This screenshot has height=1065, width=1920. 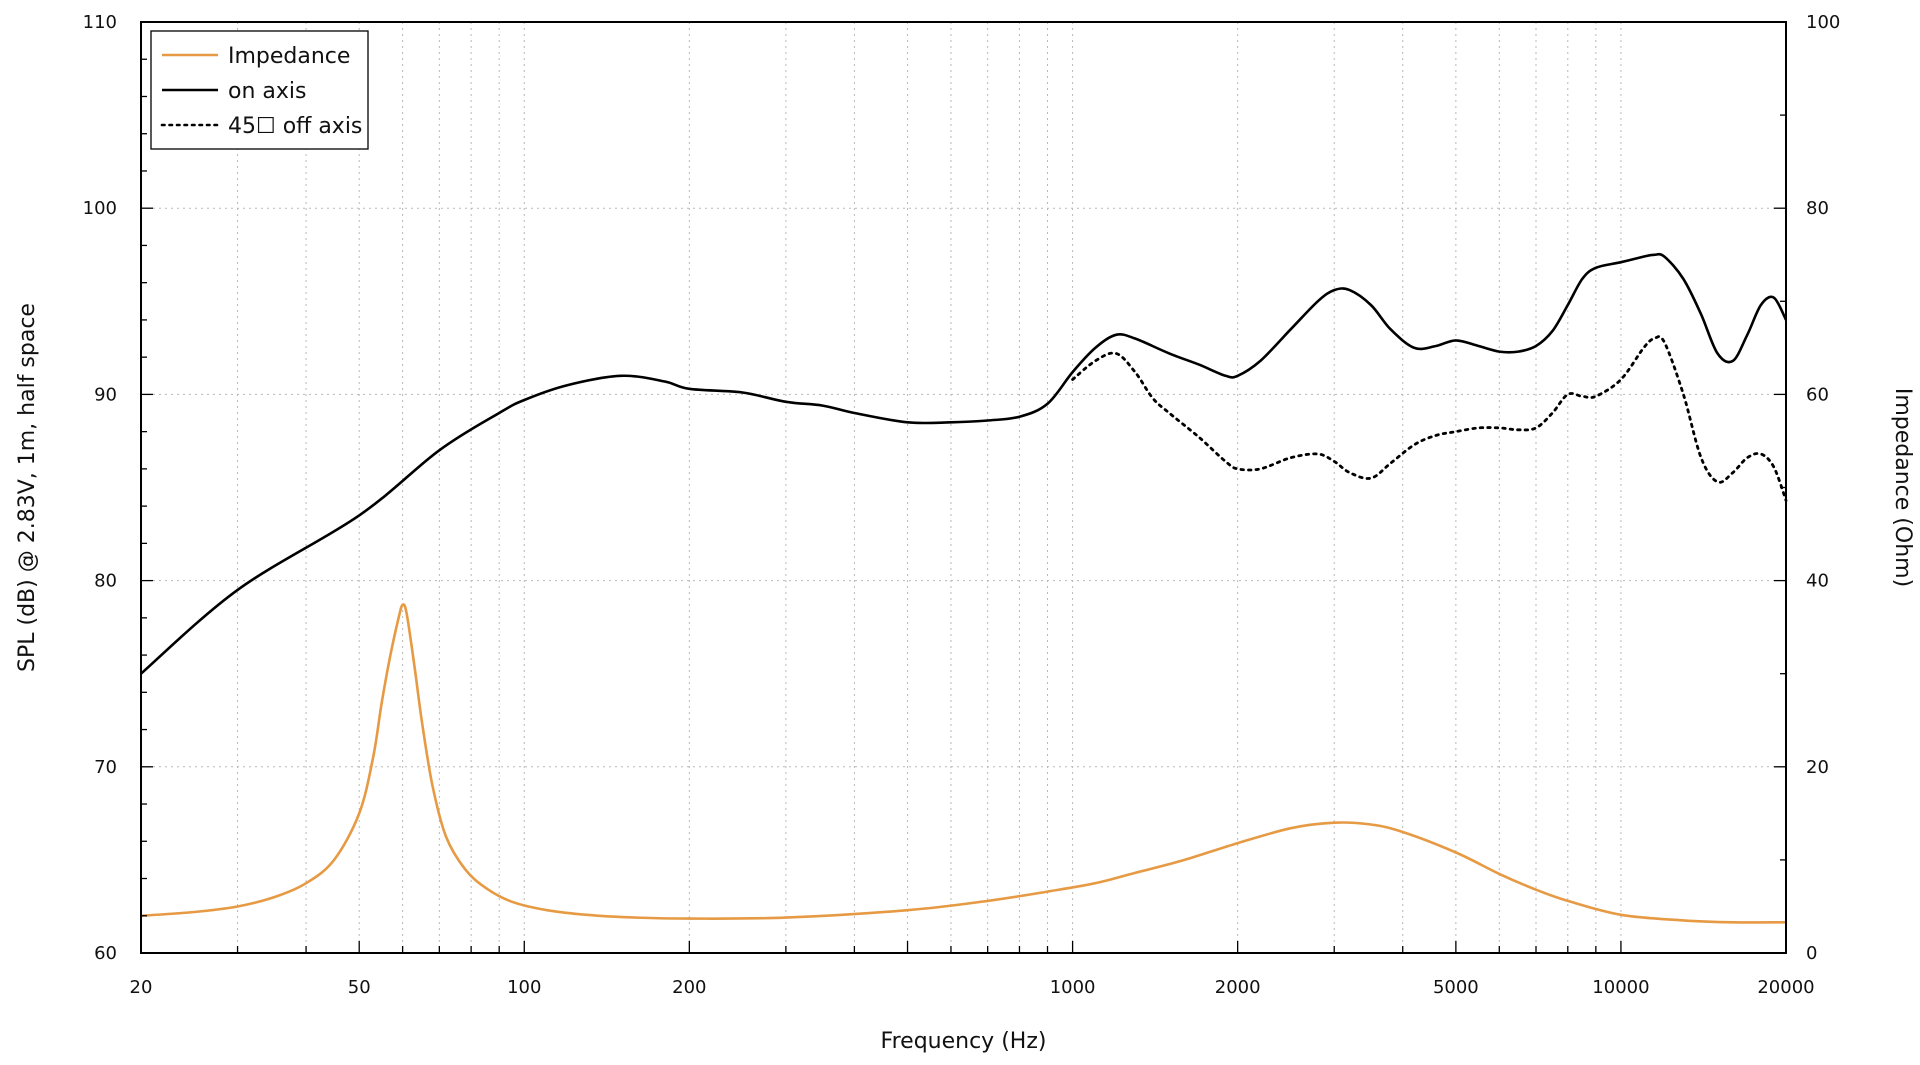 What do you see at coordinates (1238, 987) in the screenshot?
I see `x-tick-label: 2000` at bounding box center [1238, 987].